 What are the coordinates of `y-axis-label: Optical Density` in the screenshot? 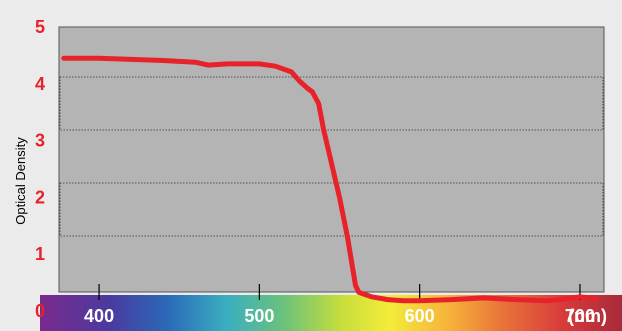 It's located at (20, 181).